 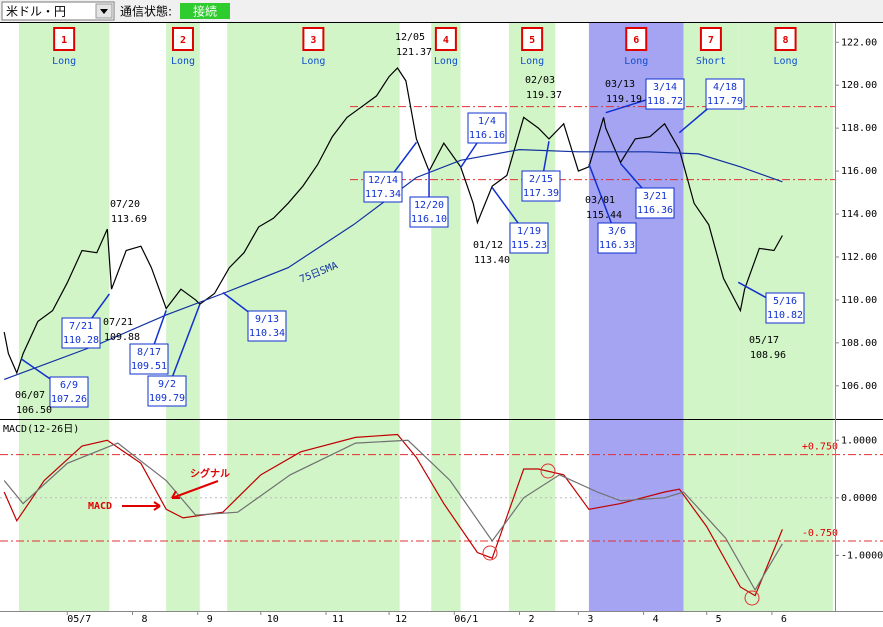 I want to click on extreme-value: 108.96, so click(x=768, y=355).